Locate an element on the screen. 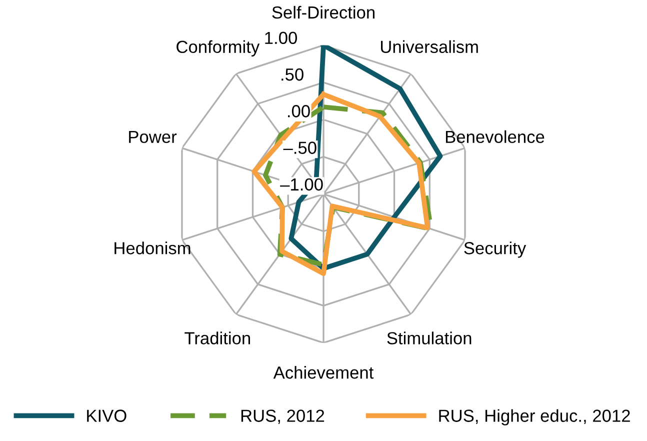  spoke-label: Universalism is located at coordinates (429, 47).